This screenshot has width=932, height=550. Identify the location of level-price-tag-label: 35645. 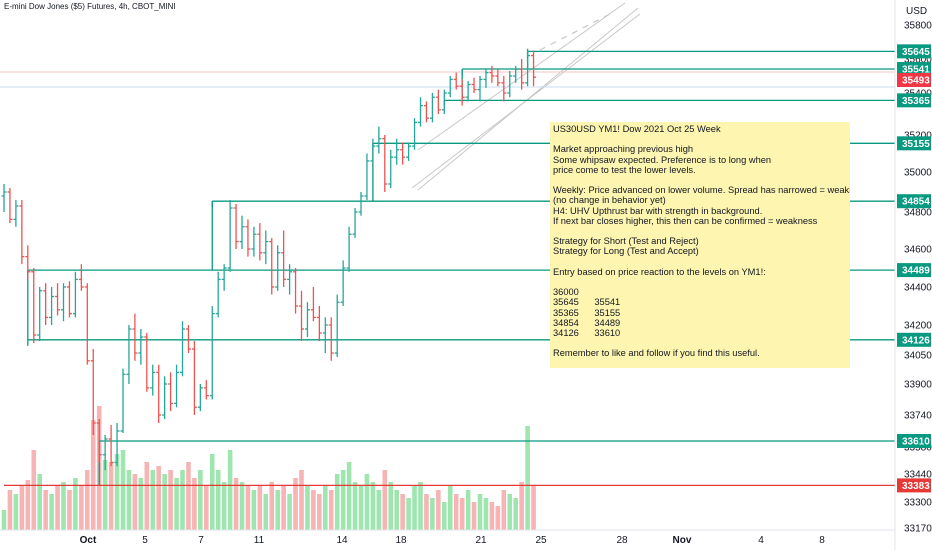
(916, 52).